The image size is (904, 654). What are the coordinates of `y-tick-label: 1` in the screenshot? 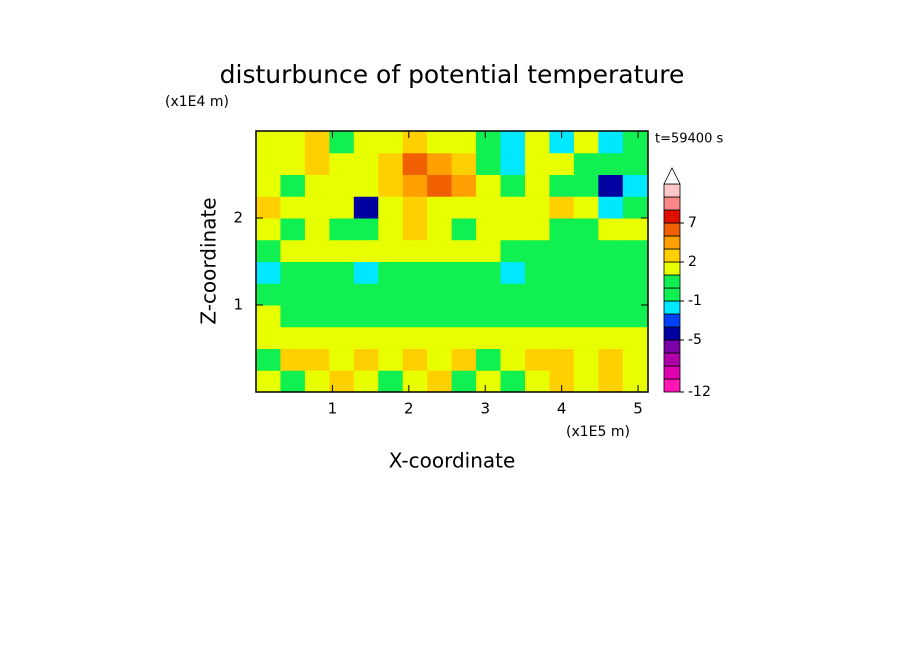 It's located at (238, 305).